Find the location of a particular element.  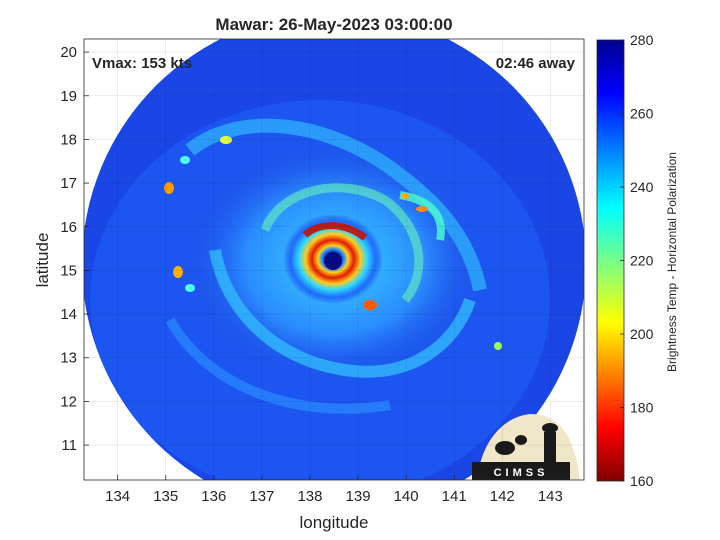

y-axis-ticks: 11 12 13 14 15 16 17 18 19 20 is located at coordinates (74, 249).